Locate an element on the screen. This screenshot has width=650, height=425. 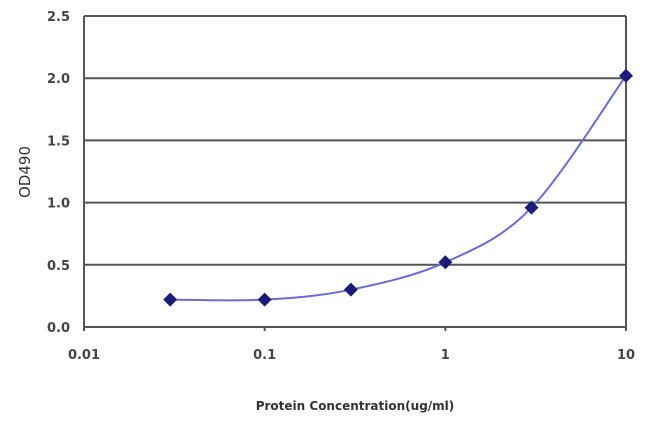
y-tick-label: 0.5 is located at coordinates (58, 266).